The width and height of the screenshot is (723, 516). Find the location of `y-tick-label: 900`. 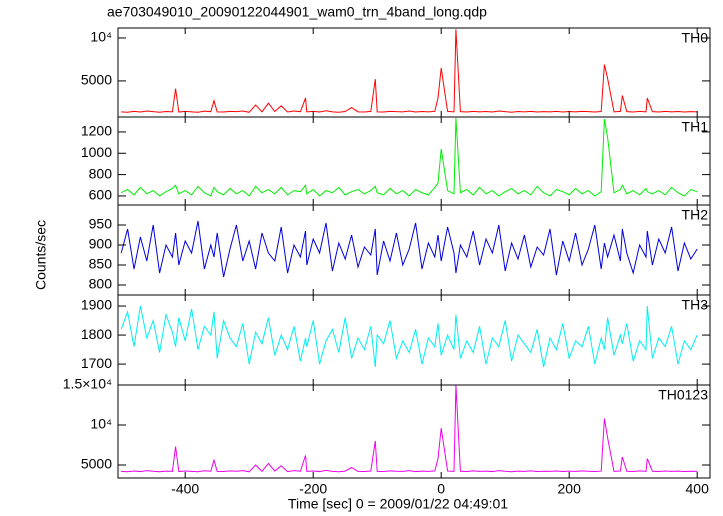

y-tick-label: 900 is located at coordinates (101, 244).